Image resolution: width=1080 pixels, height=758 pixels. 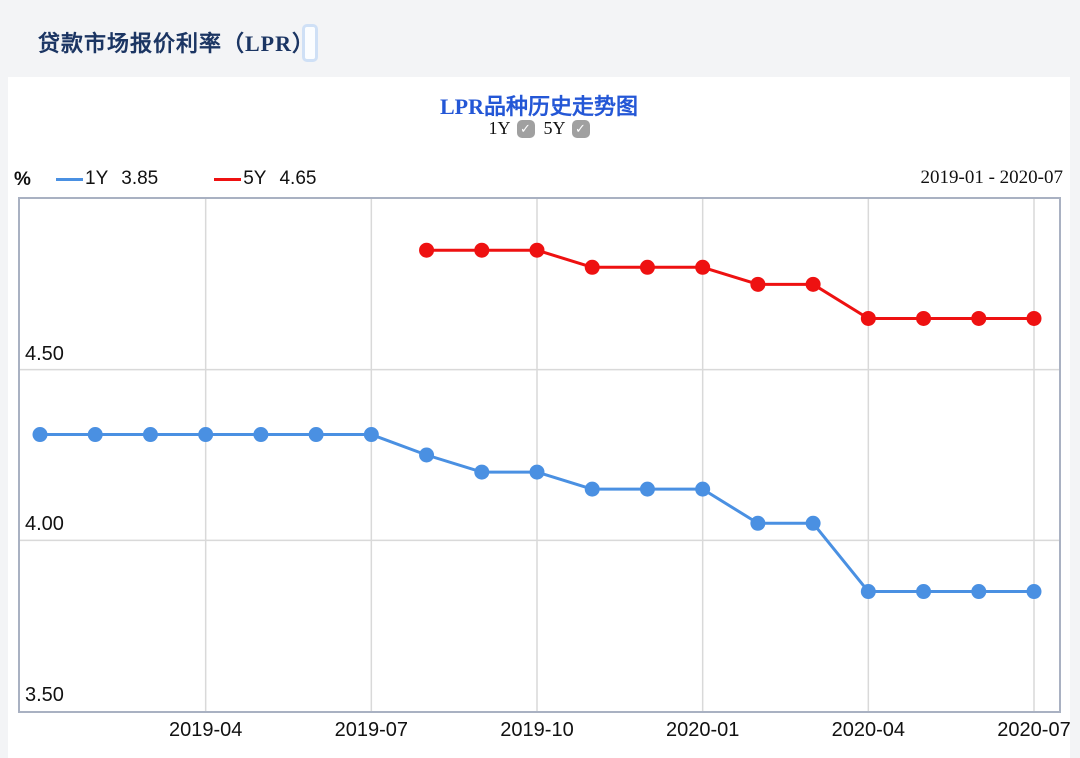 What do you see at coordinates (730, 284) in the screenshot?
I see `series-line-5y` at bounding box center [730, 284].